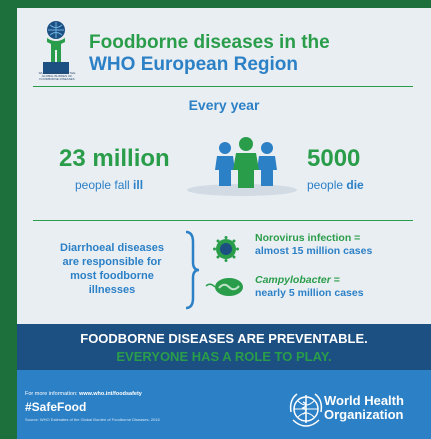 This screenshot has height=439, width=431. I want to click on divider-top, so click(223, 86).